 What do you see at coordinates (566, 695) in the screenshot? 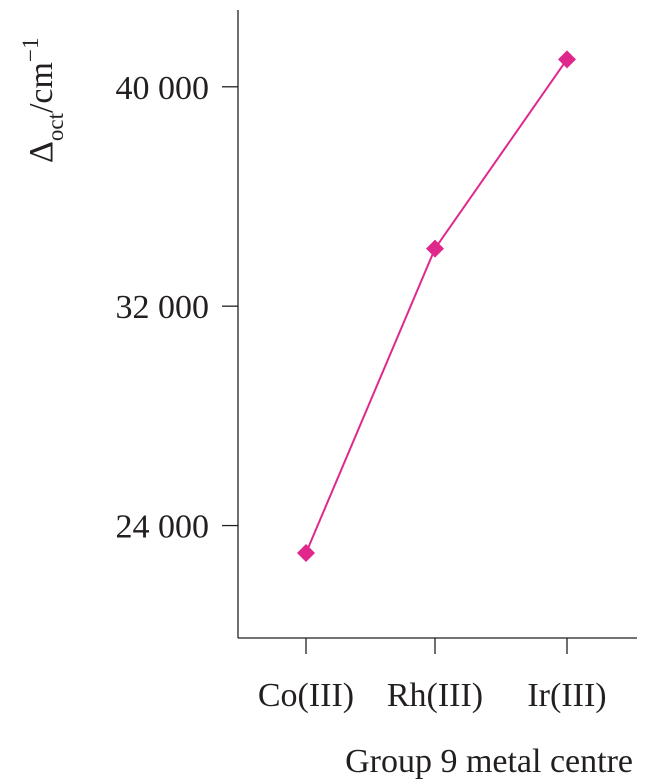
I see `x-tick-label: Ir(III)` at bounding box center [566, 695].